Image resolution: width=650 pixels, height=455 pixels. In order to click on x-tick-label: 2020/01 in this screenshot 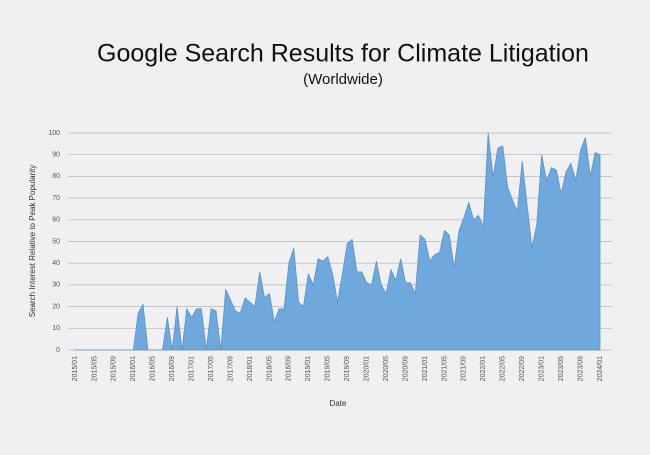, I will do `click(367, 368)`.